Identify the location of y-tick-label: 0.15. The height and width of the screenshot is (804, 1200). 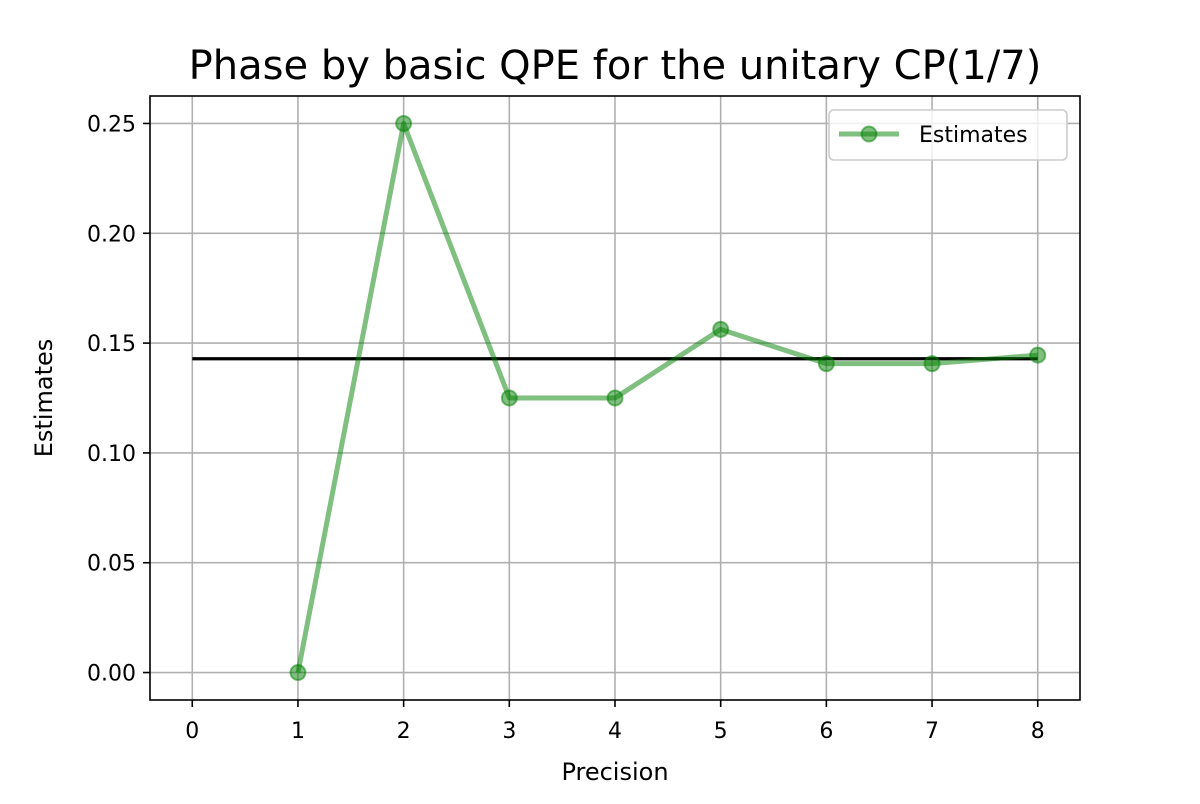
(111, 344).